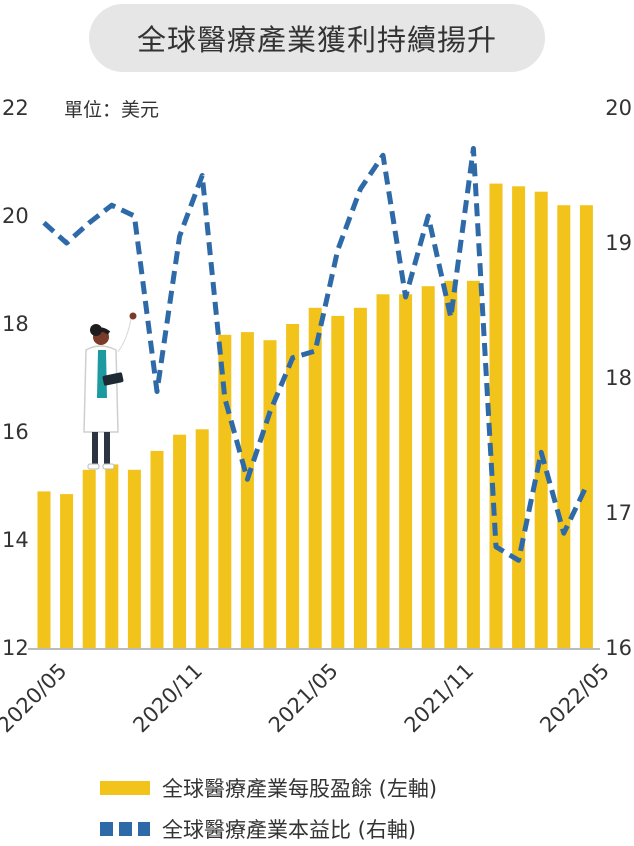  I want to click on left-axis-ticks: 12 14 16 18 20 22, so click(15, 378).